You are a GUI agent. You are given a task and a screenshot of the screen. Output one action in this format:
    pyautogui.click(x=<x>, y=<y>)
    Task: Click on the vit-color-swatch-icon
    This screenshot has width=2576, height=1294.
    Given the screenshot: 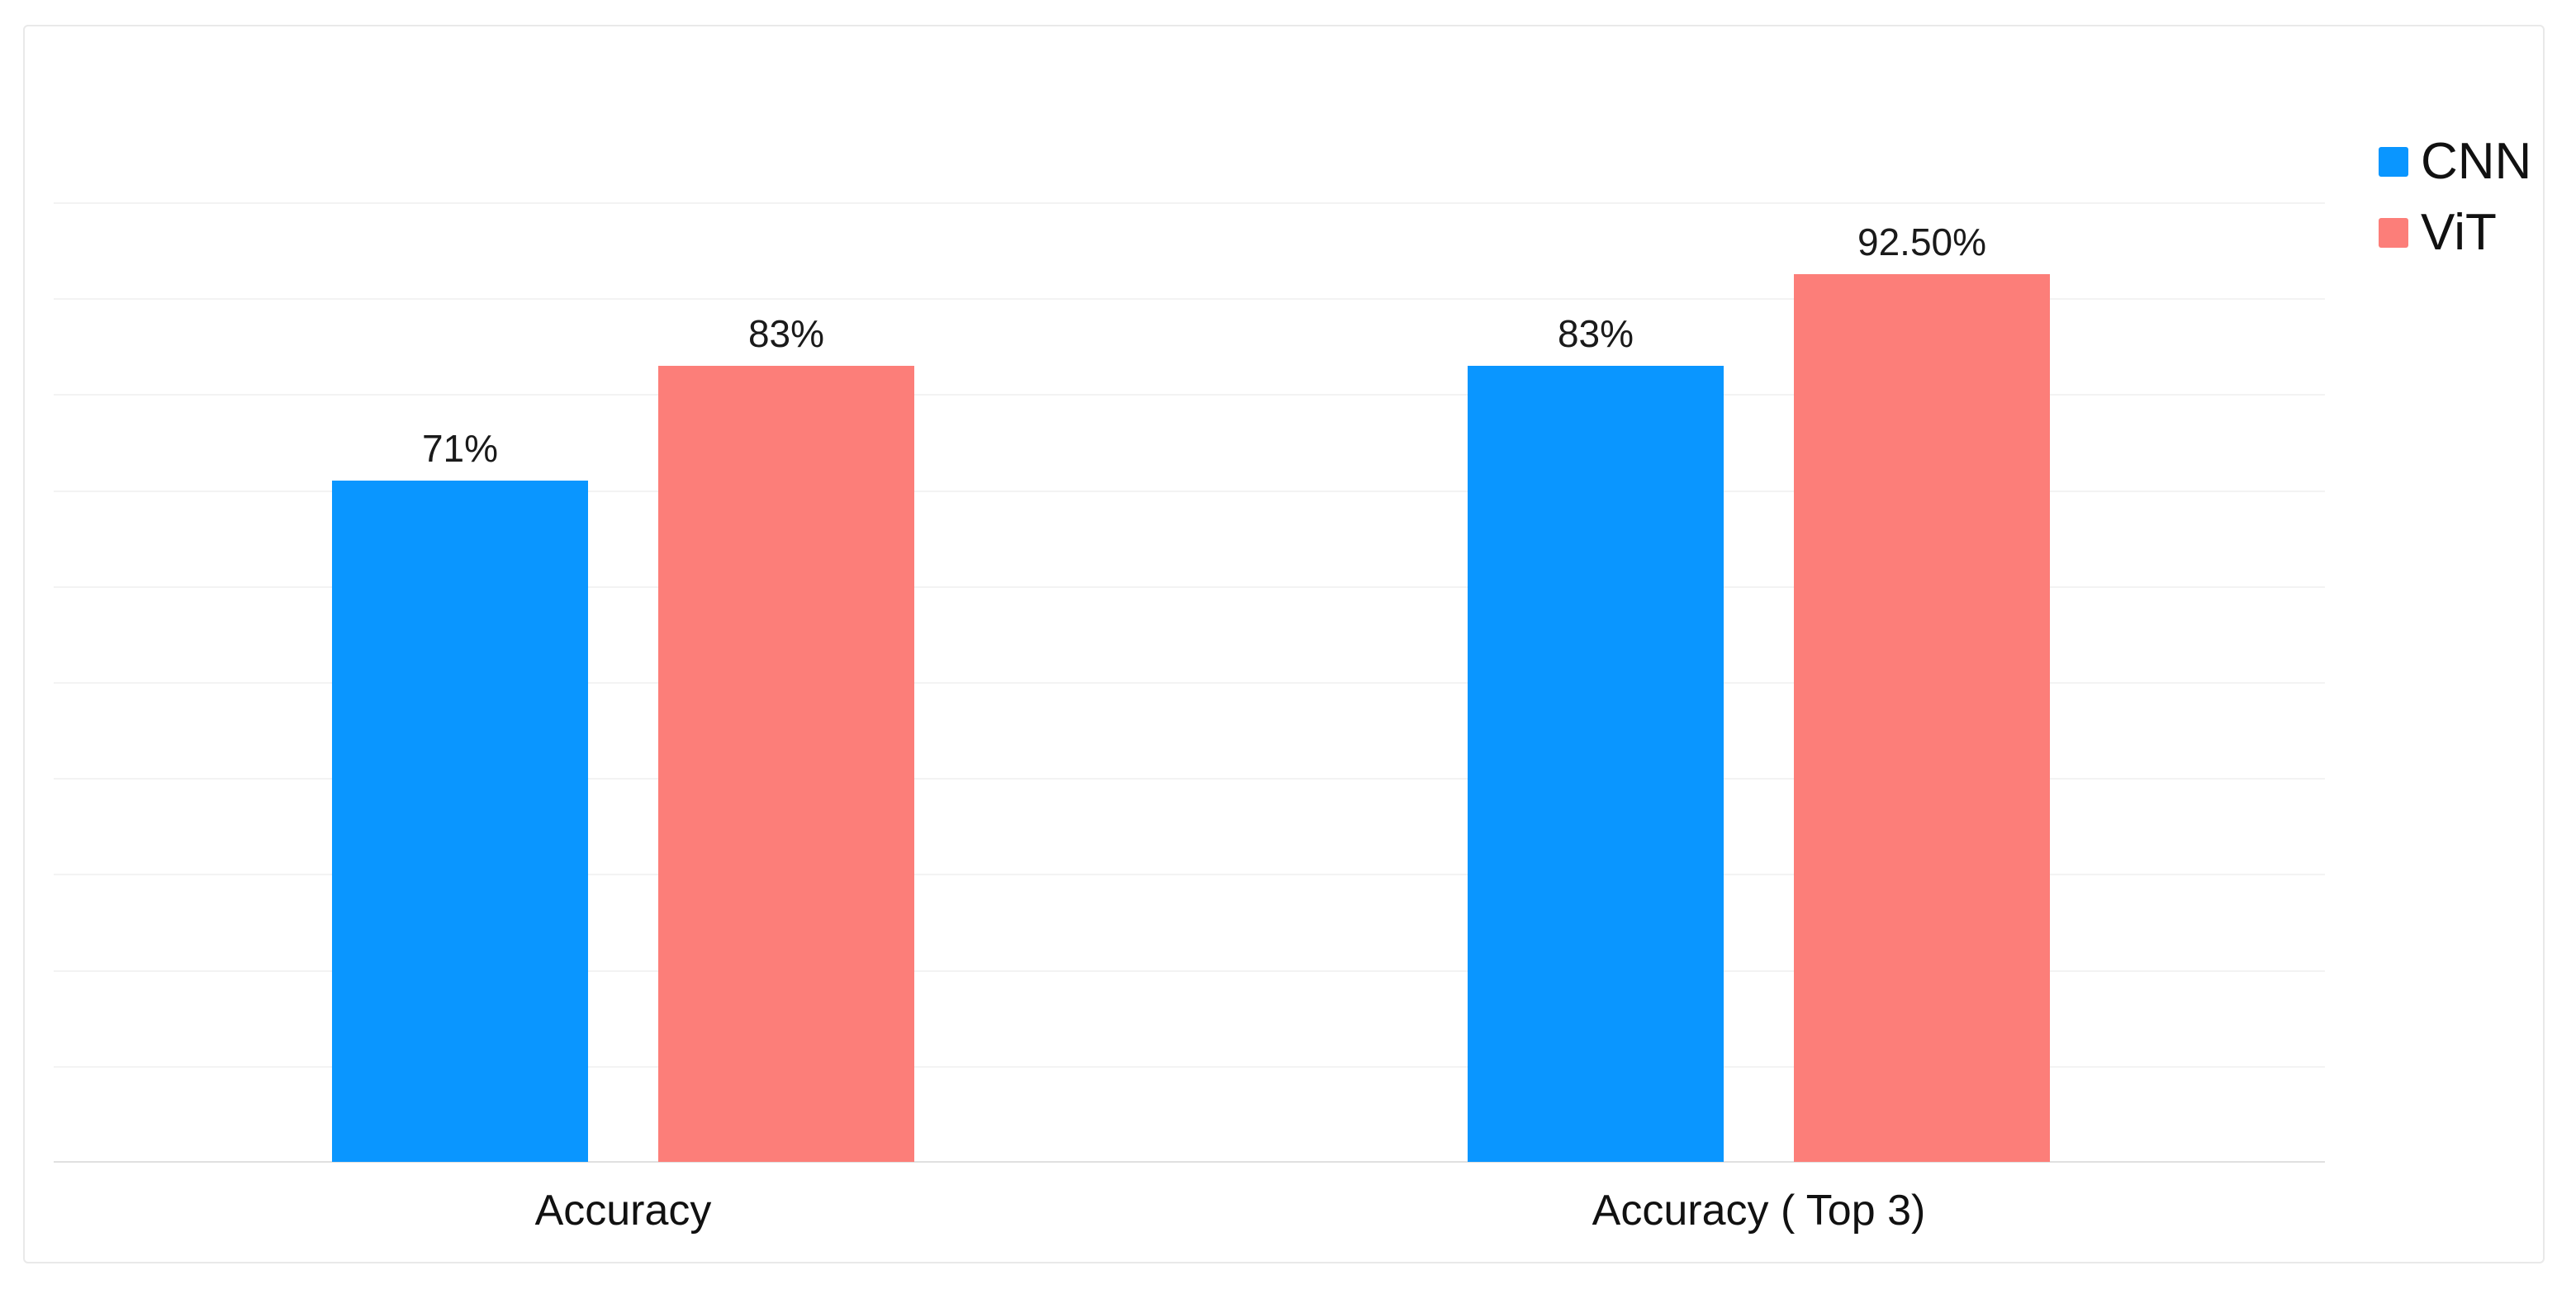 What is the action you would take?
    pyautogui.click(x=2393, y=234)
    